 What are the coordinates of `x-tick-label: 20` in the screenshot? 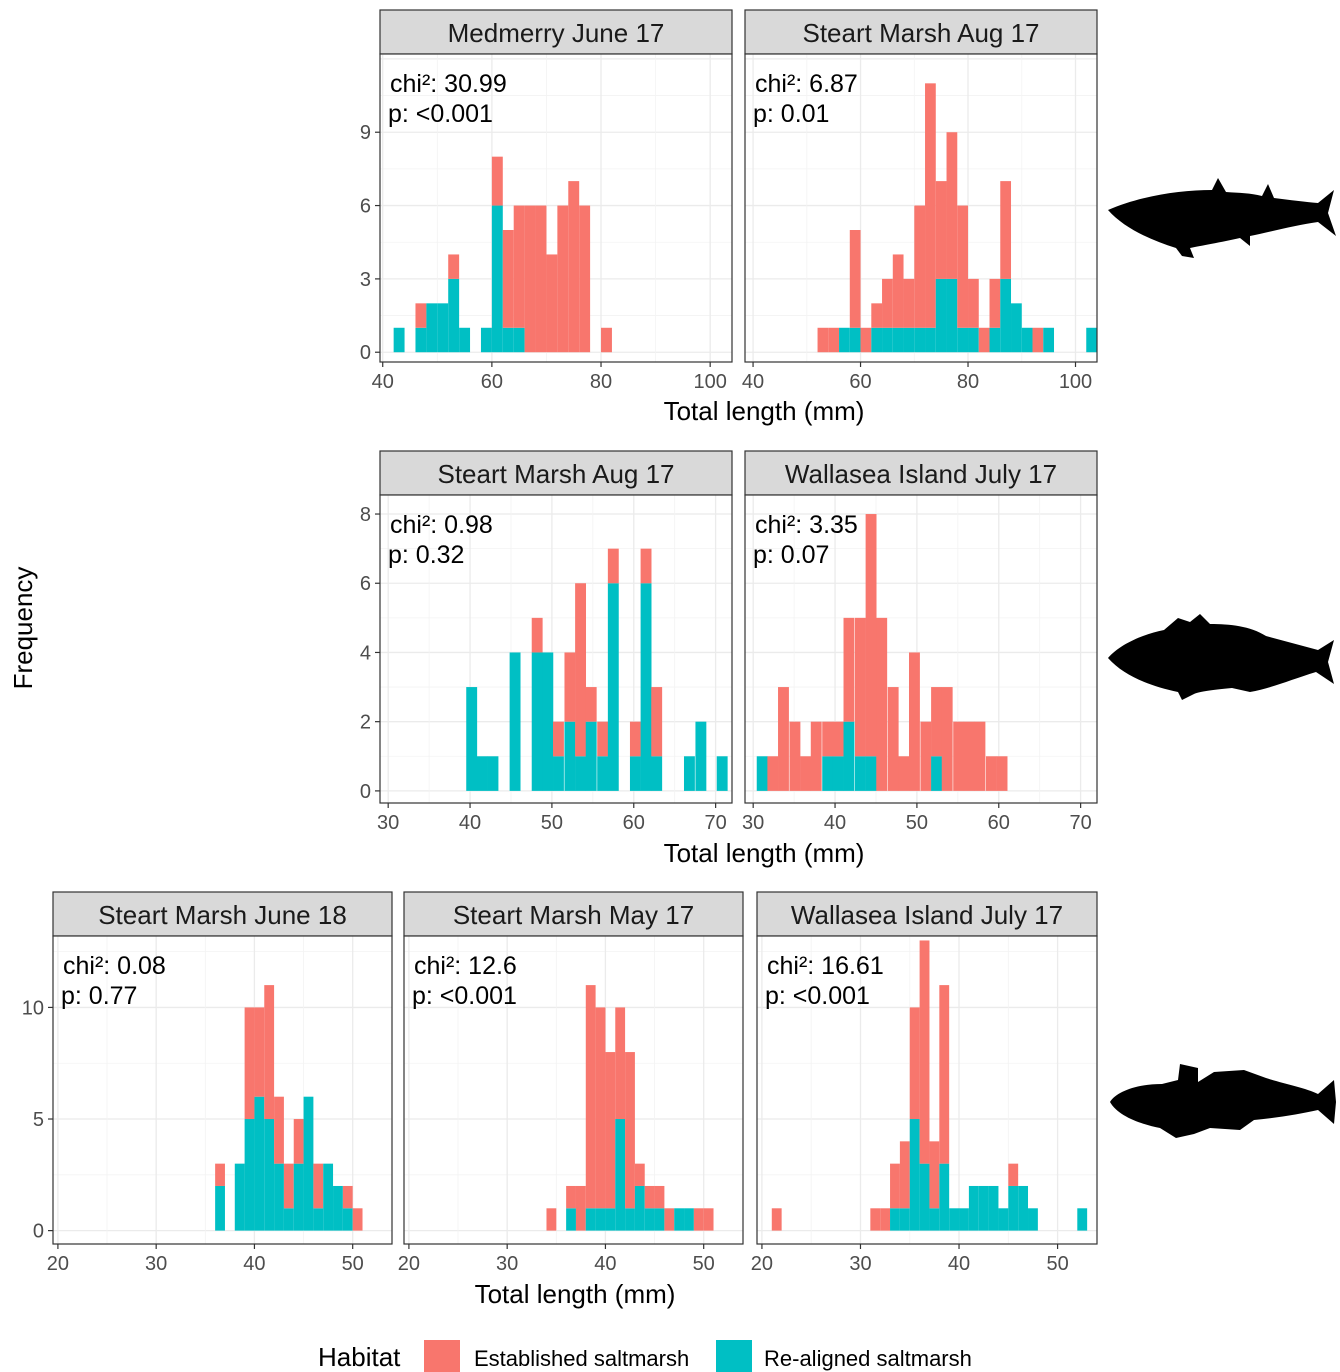 It's located at (762, 1264).